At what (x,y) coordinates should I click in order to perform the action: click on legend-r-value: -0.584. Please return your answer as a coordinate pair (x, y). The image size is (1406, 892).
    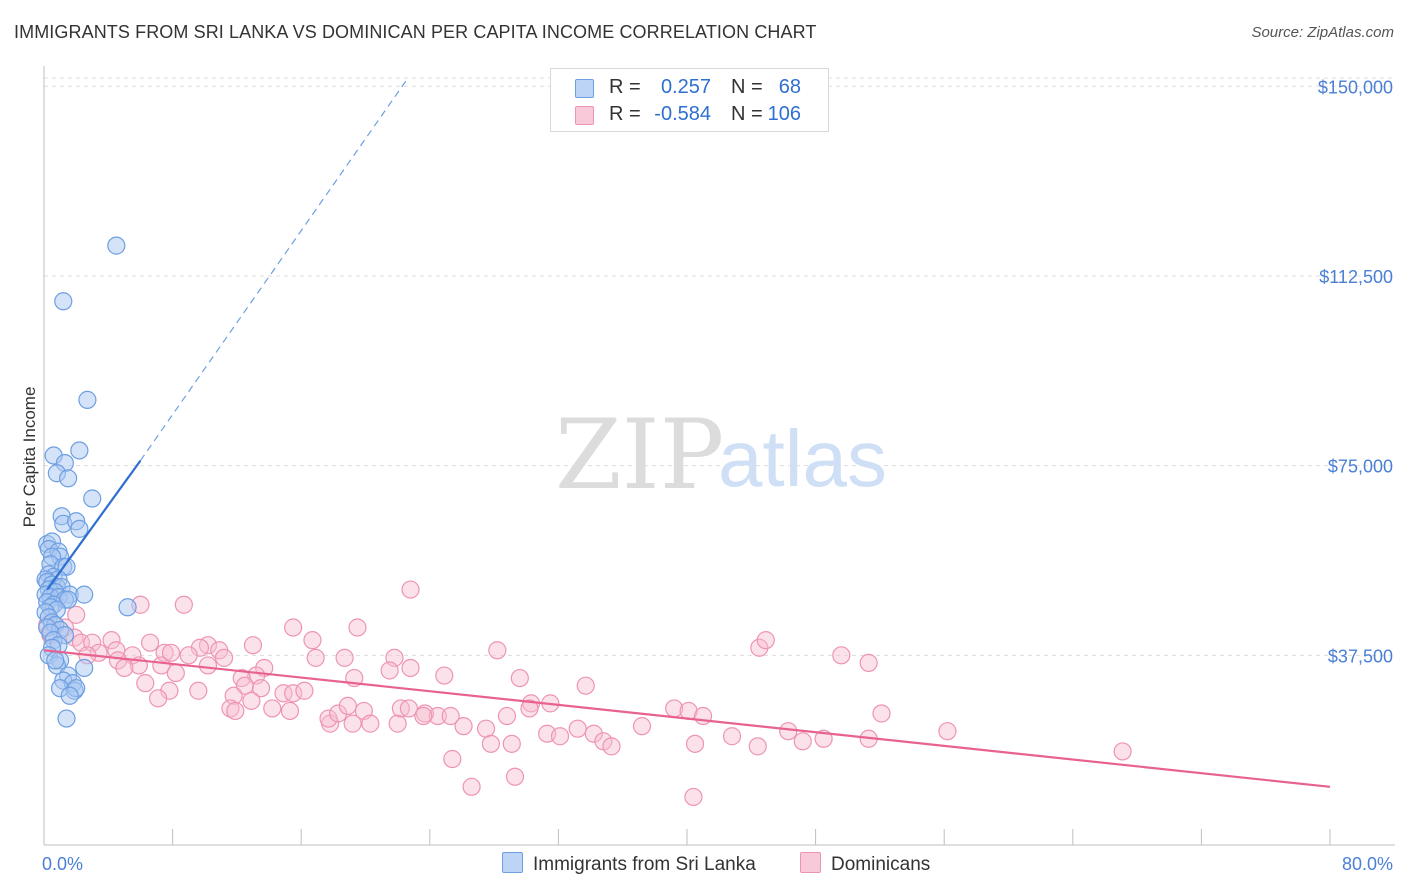
    Looking at the image, I should click on (682, 114).